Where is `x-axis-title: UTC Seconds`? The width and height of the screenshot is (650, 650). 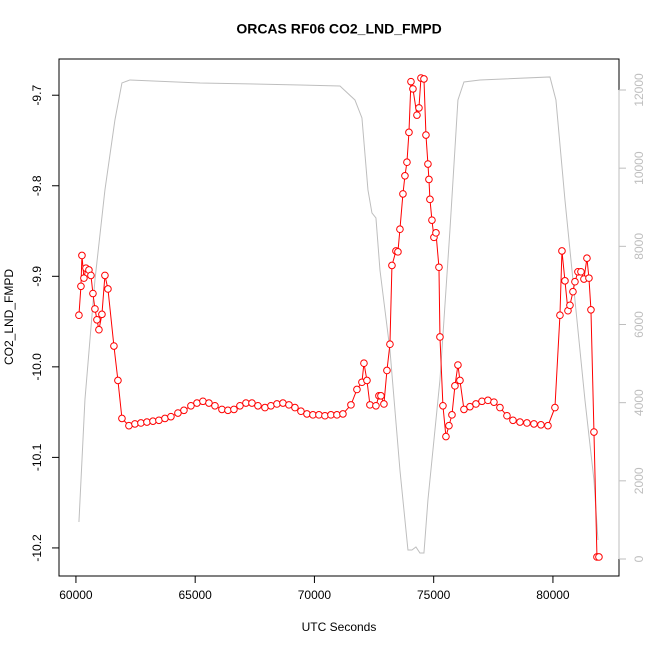
x-axis-title: UTC Seconds is located at coordinates (339, 627).